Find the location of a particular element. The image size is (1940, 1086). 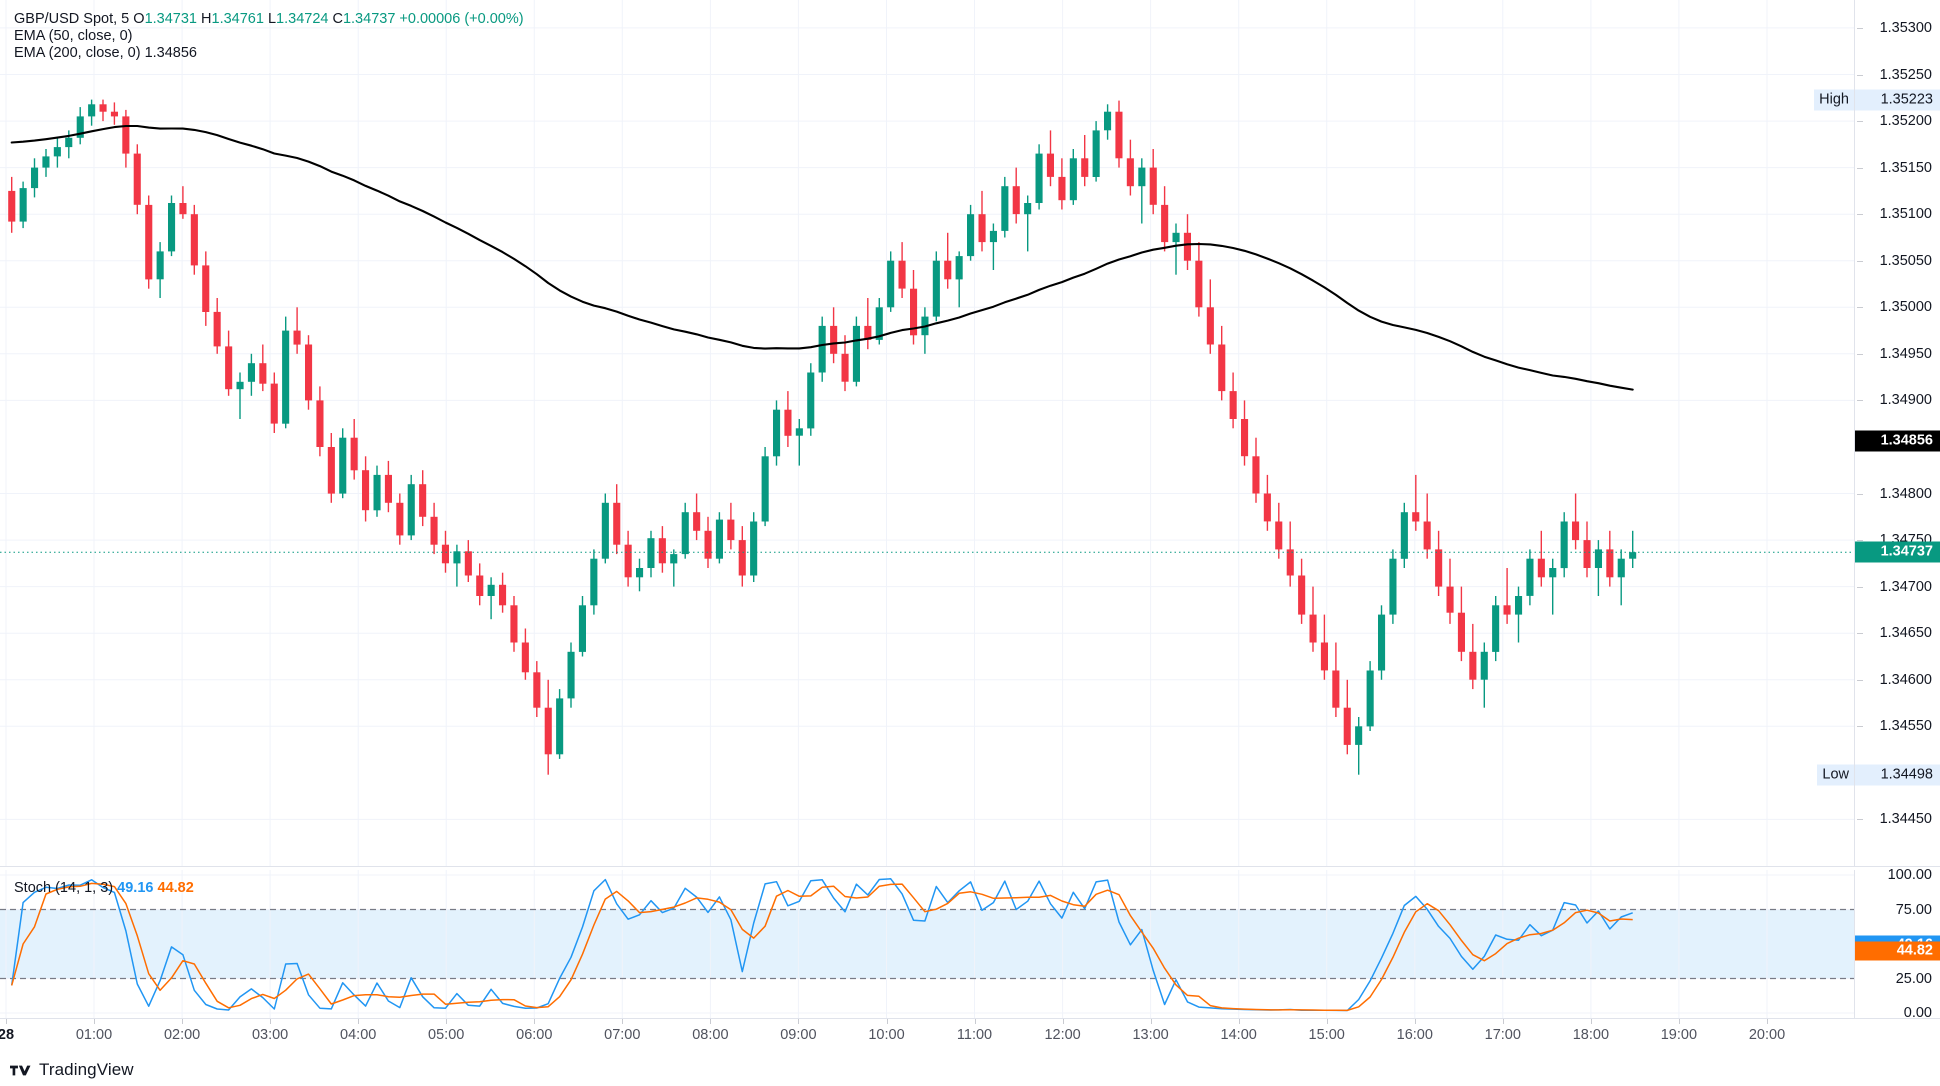

stoch-k-value: 49.16 is located at coordinates (135, 888).